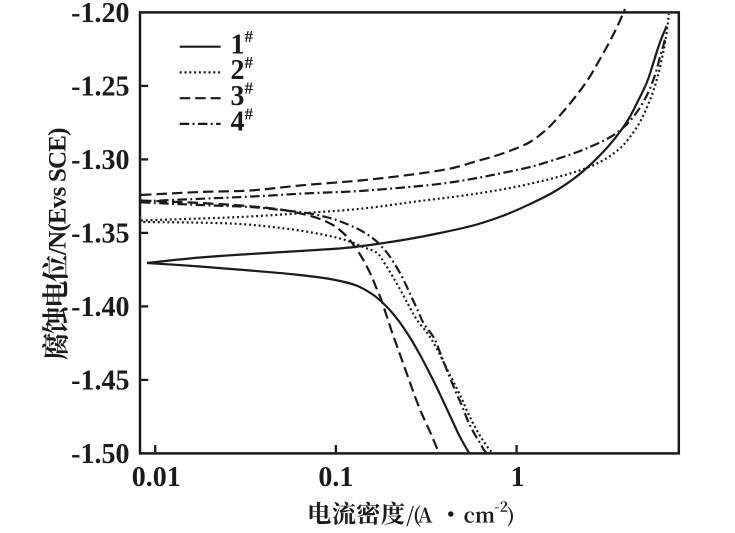 This screenshot has width=735, height=533. I want to click on svg-text: -1.20, so click(100, 14).